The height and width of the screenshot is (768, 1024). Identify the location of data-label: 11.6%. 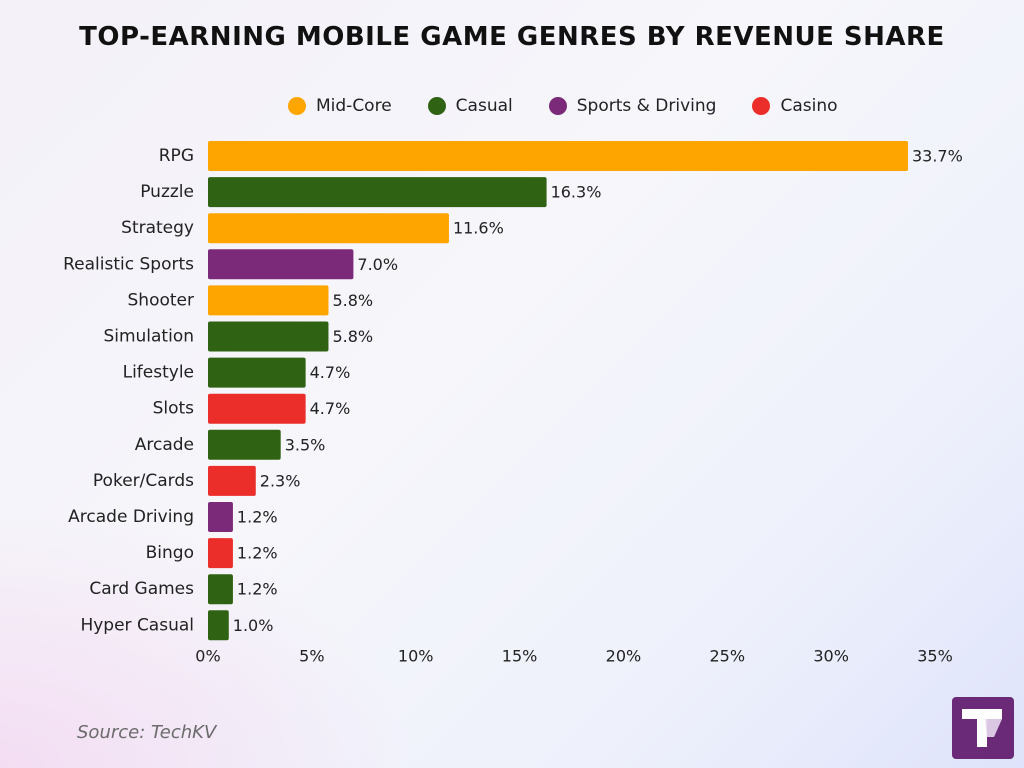
(478, 228).